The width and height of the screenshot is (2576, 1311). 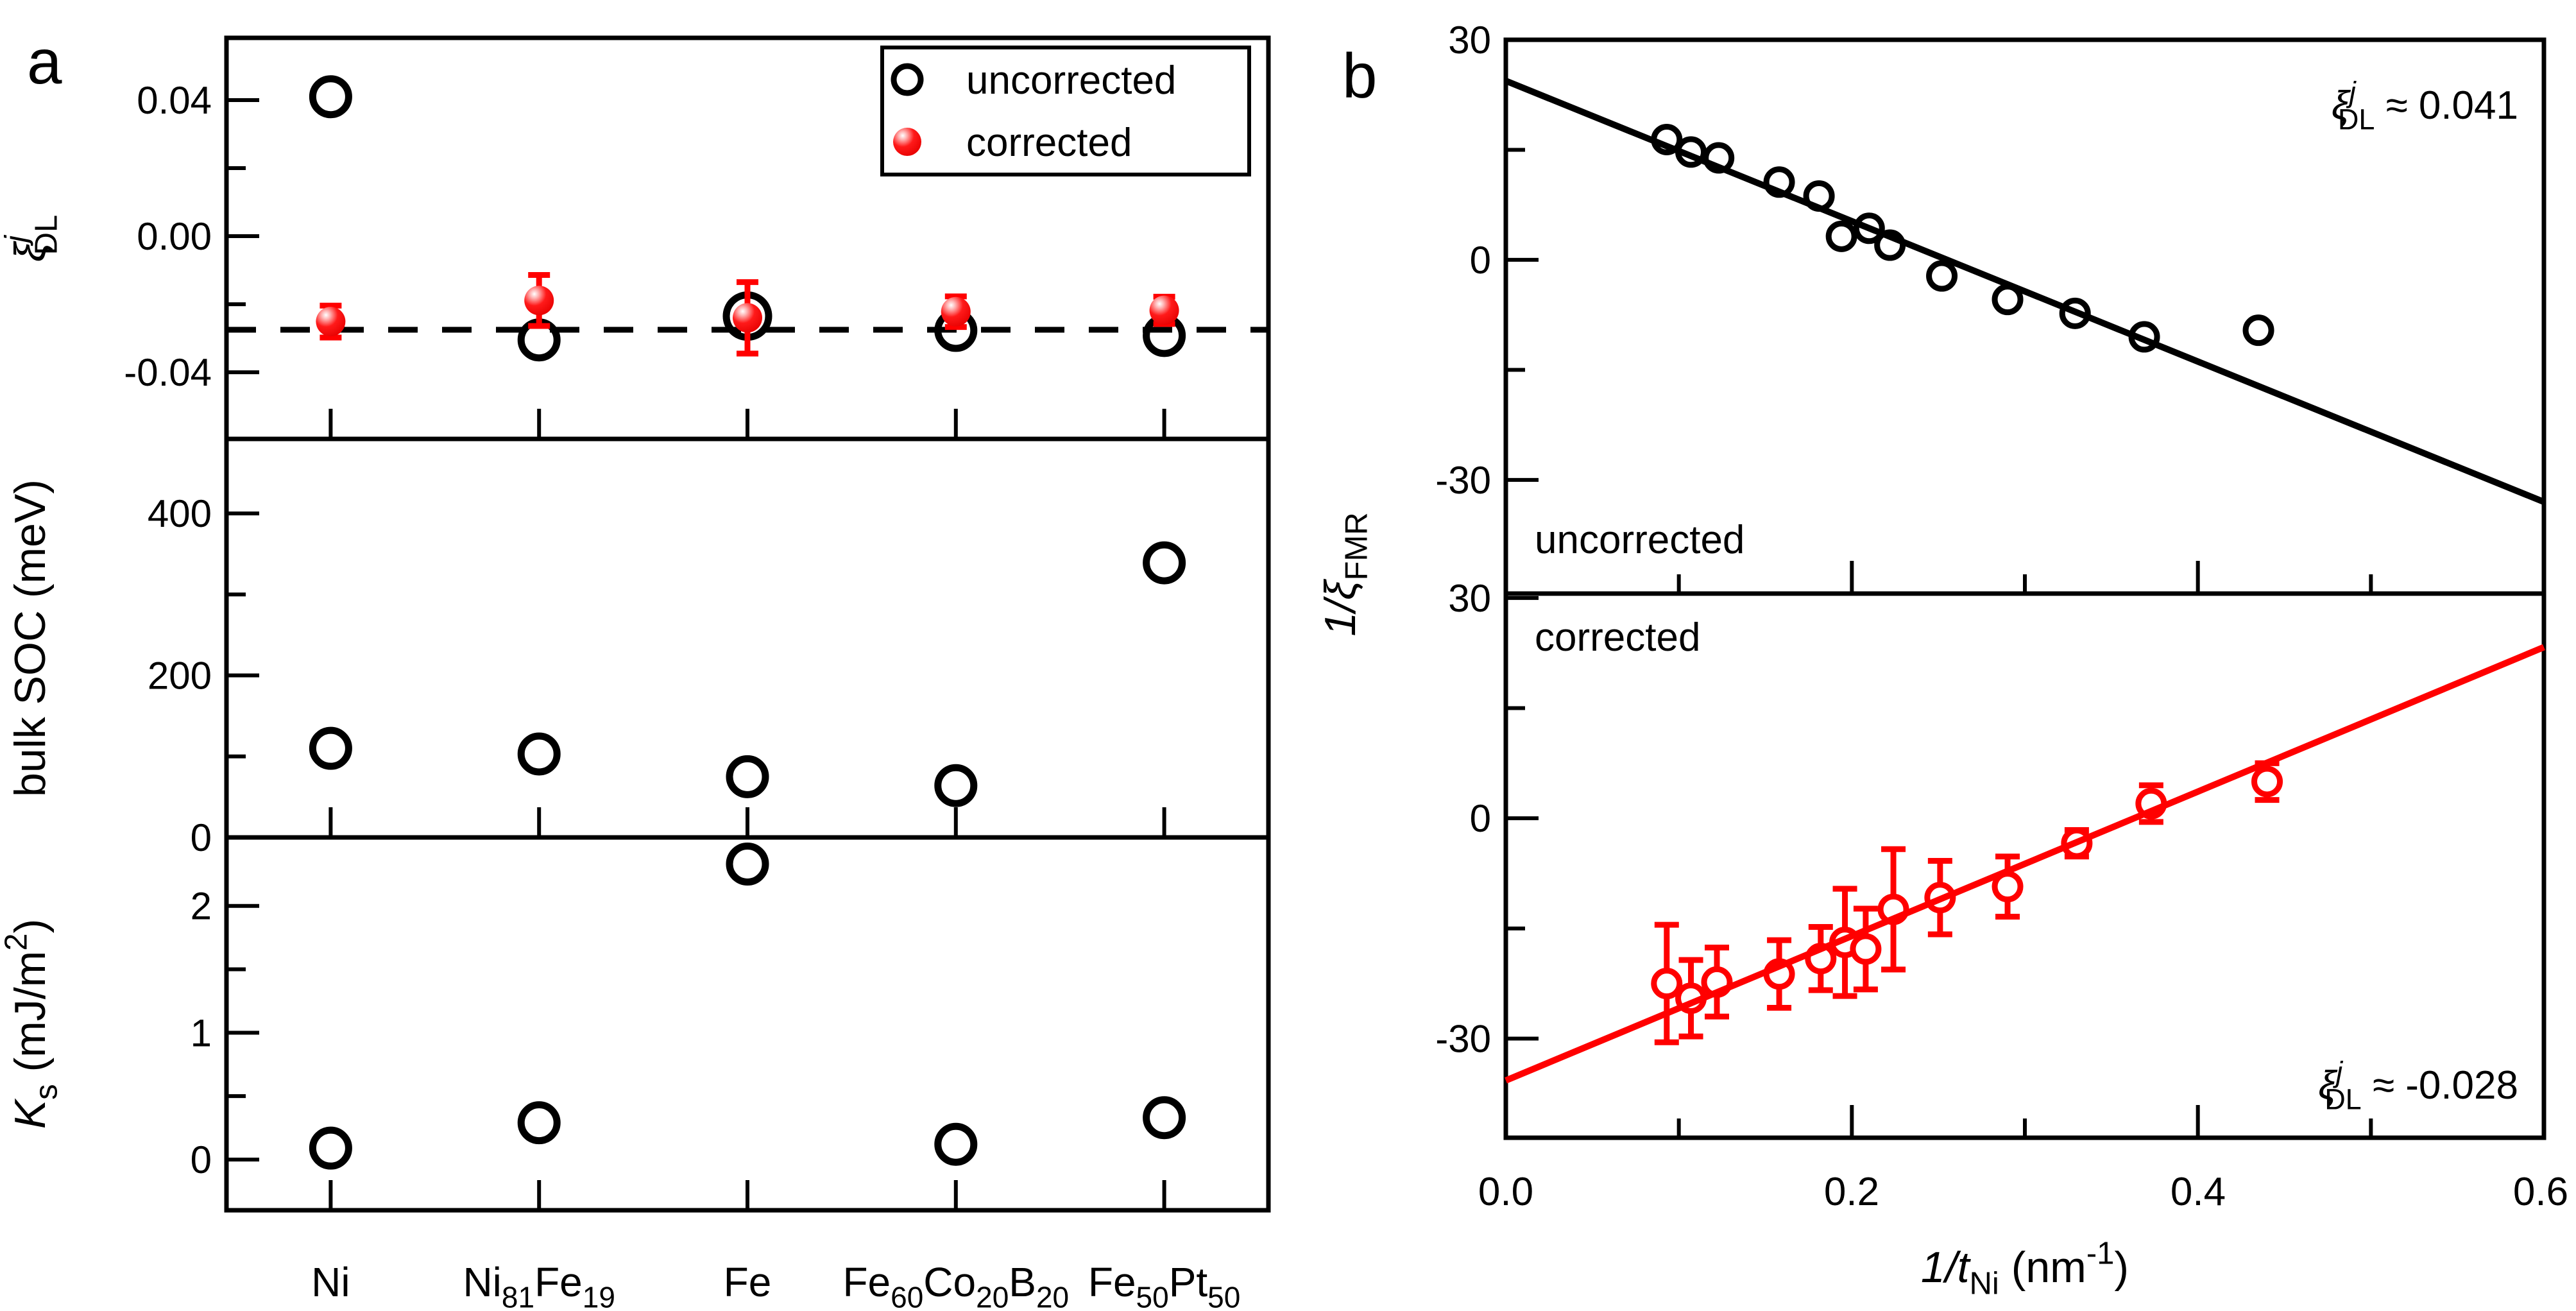 I want to click on a-category-label-Ni: Ni, so click(x=330, y=1282).